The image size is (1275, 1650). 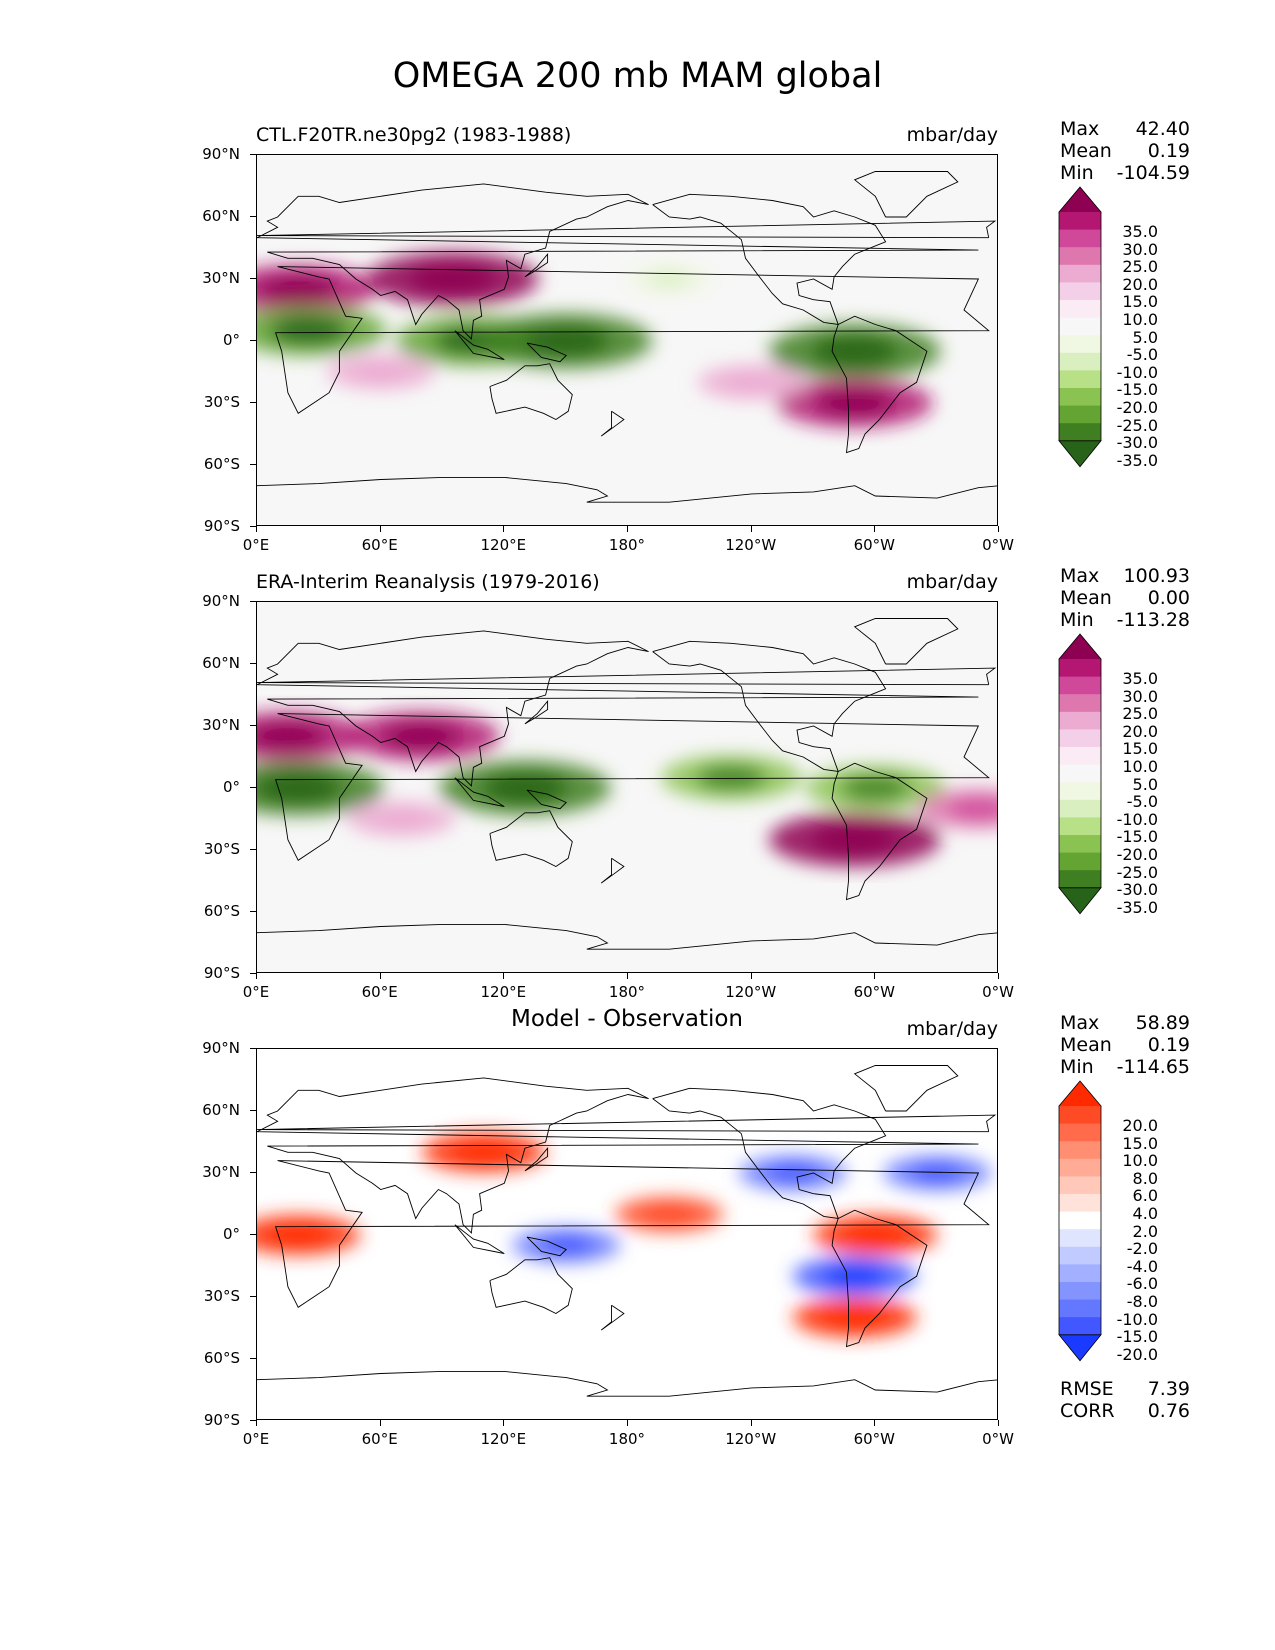 I want to click on colorbar-label: 6.0, so click(x=1145, y=1196).